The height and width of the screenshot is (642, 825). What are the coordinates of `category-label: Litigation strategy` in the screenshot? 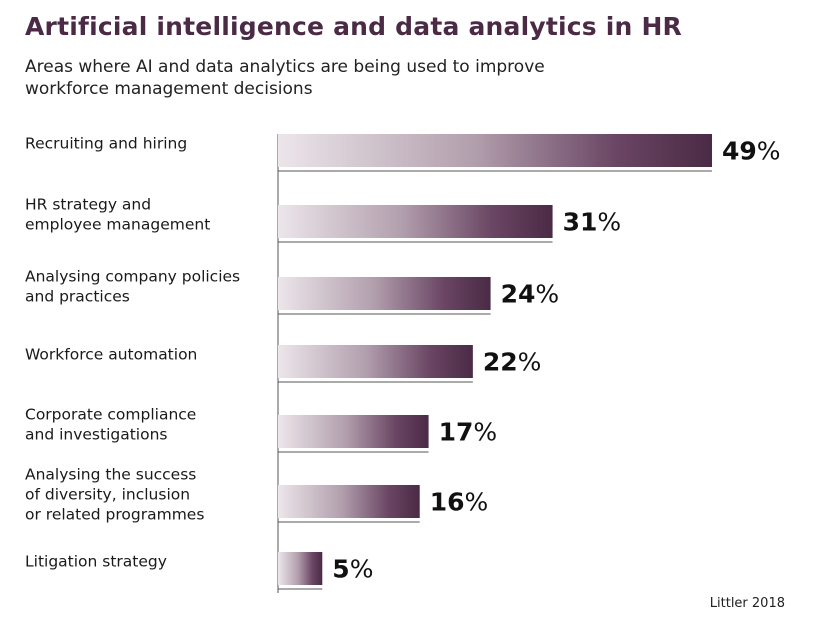 It's located at (96, 562).